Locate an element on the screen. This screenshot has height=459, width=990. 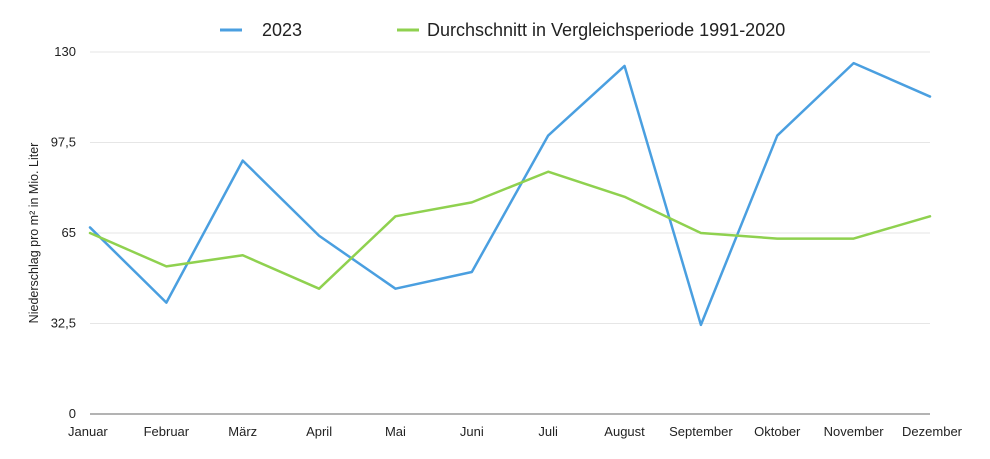
y-tick-label: 97,5 is located at coordinates (63, 142).